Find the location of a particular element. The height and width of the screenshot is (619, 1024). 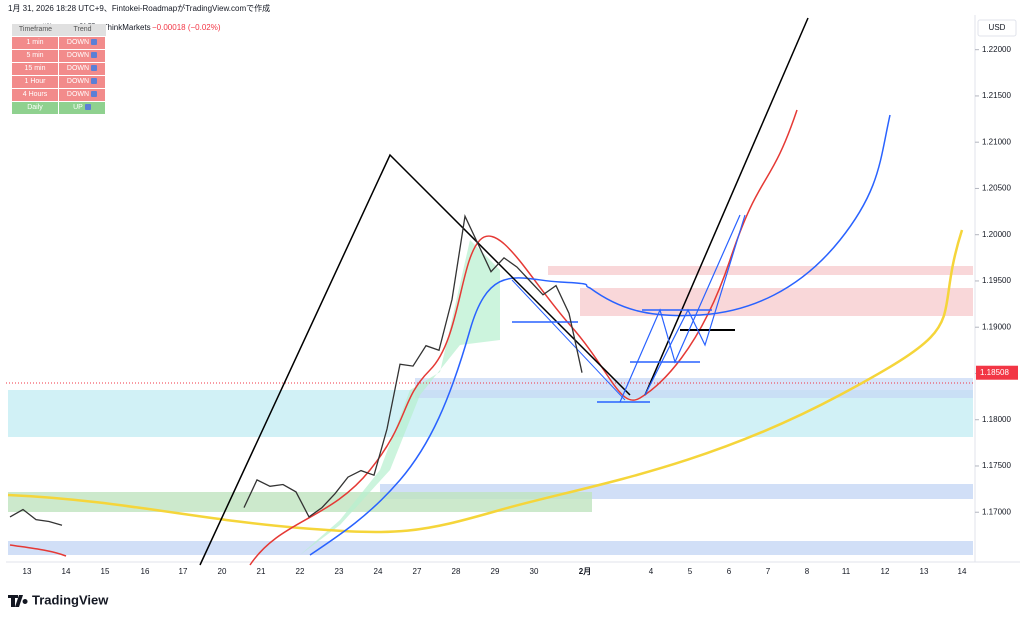

y-tick-label: 1.18000 is located at coordinates (996, 419).